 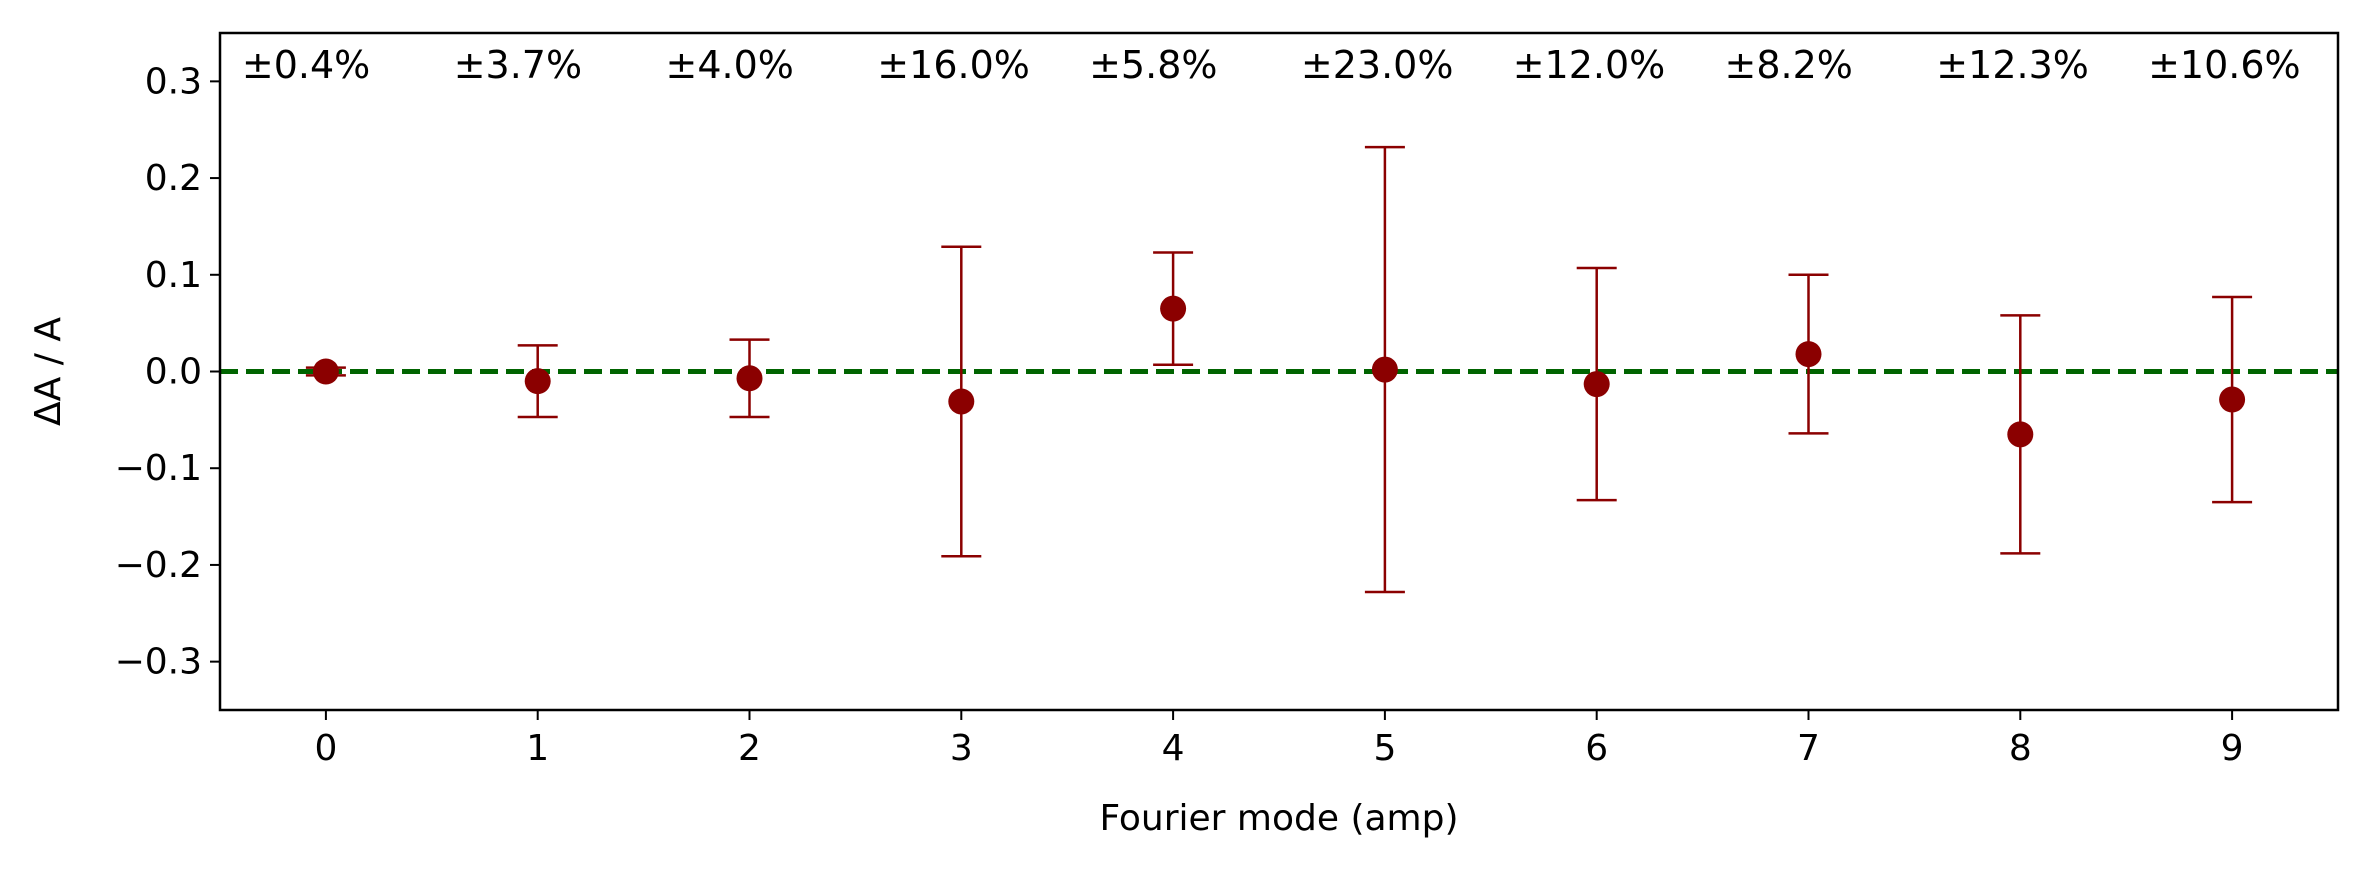 What do you see at coordinates (2224, 65) in the screenshot?
I see `uncertainty-label: ±10.6%` at bounding box center [2224, 65].